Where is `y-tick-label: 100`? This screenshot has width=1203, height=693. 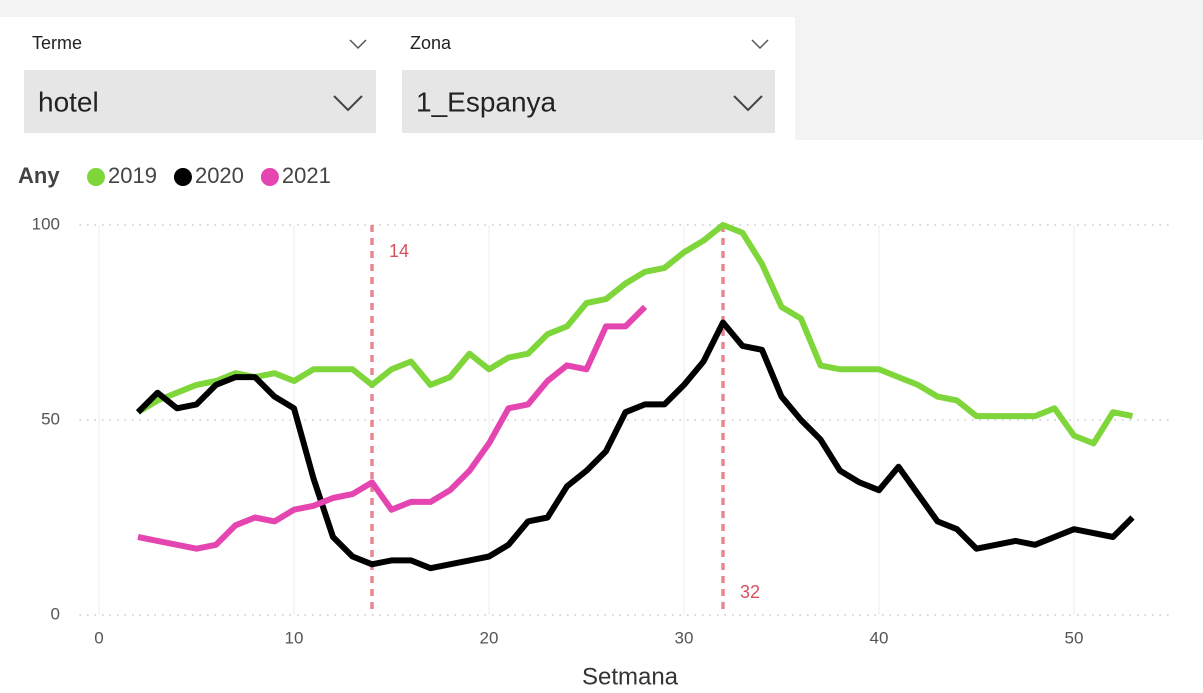 y-tick-label: 100 is located at coordinates (46, 223).